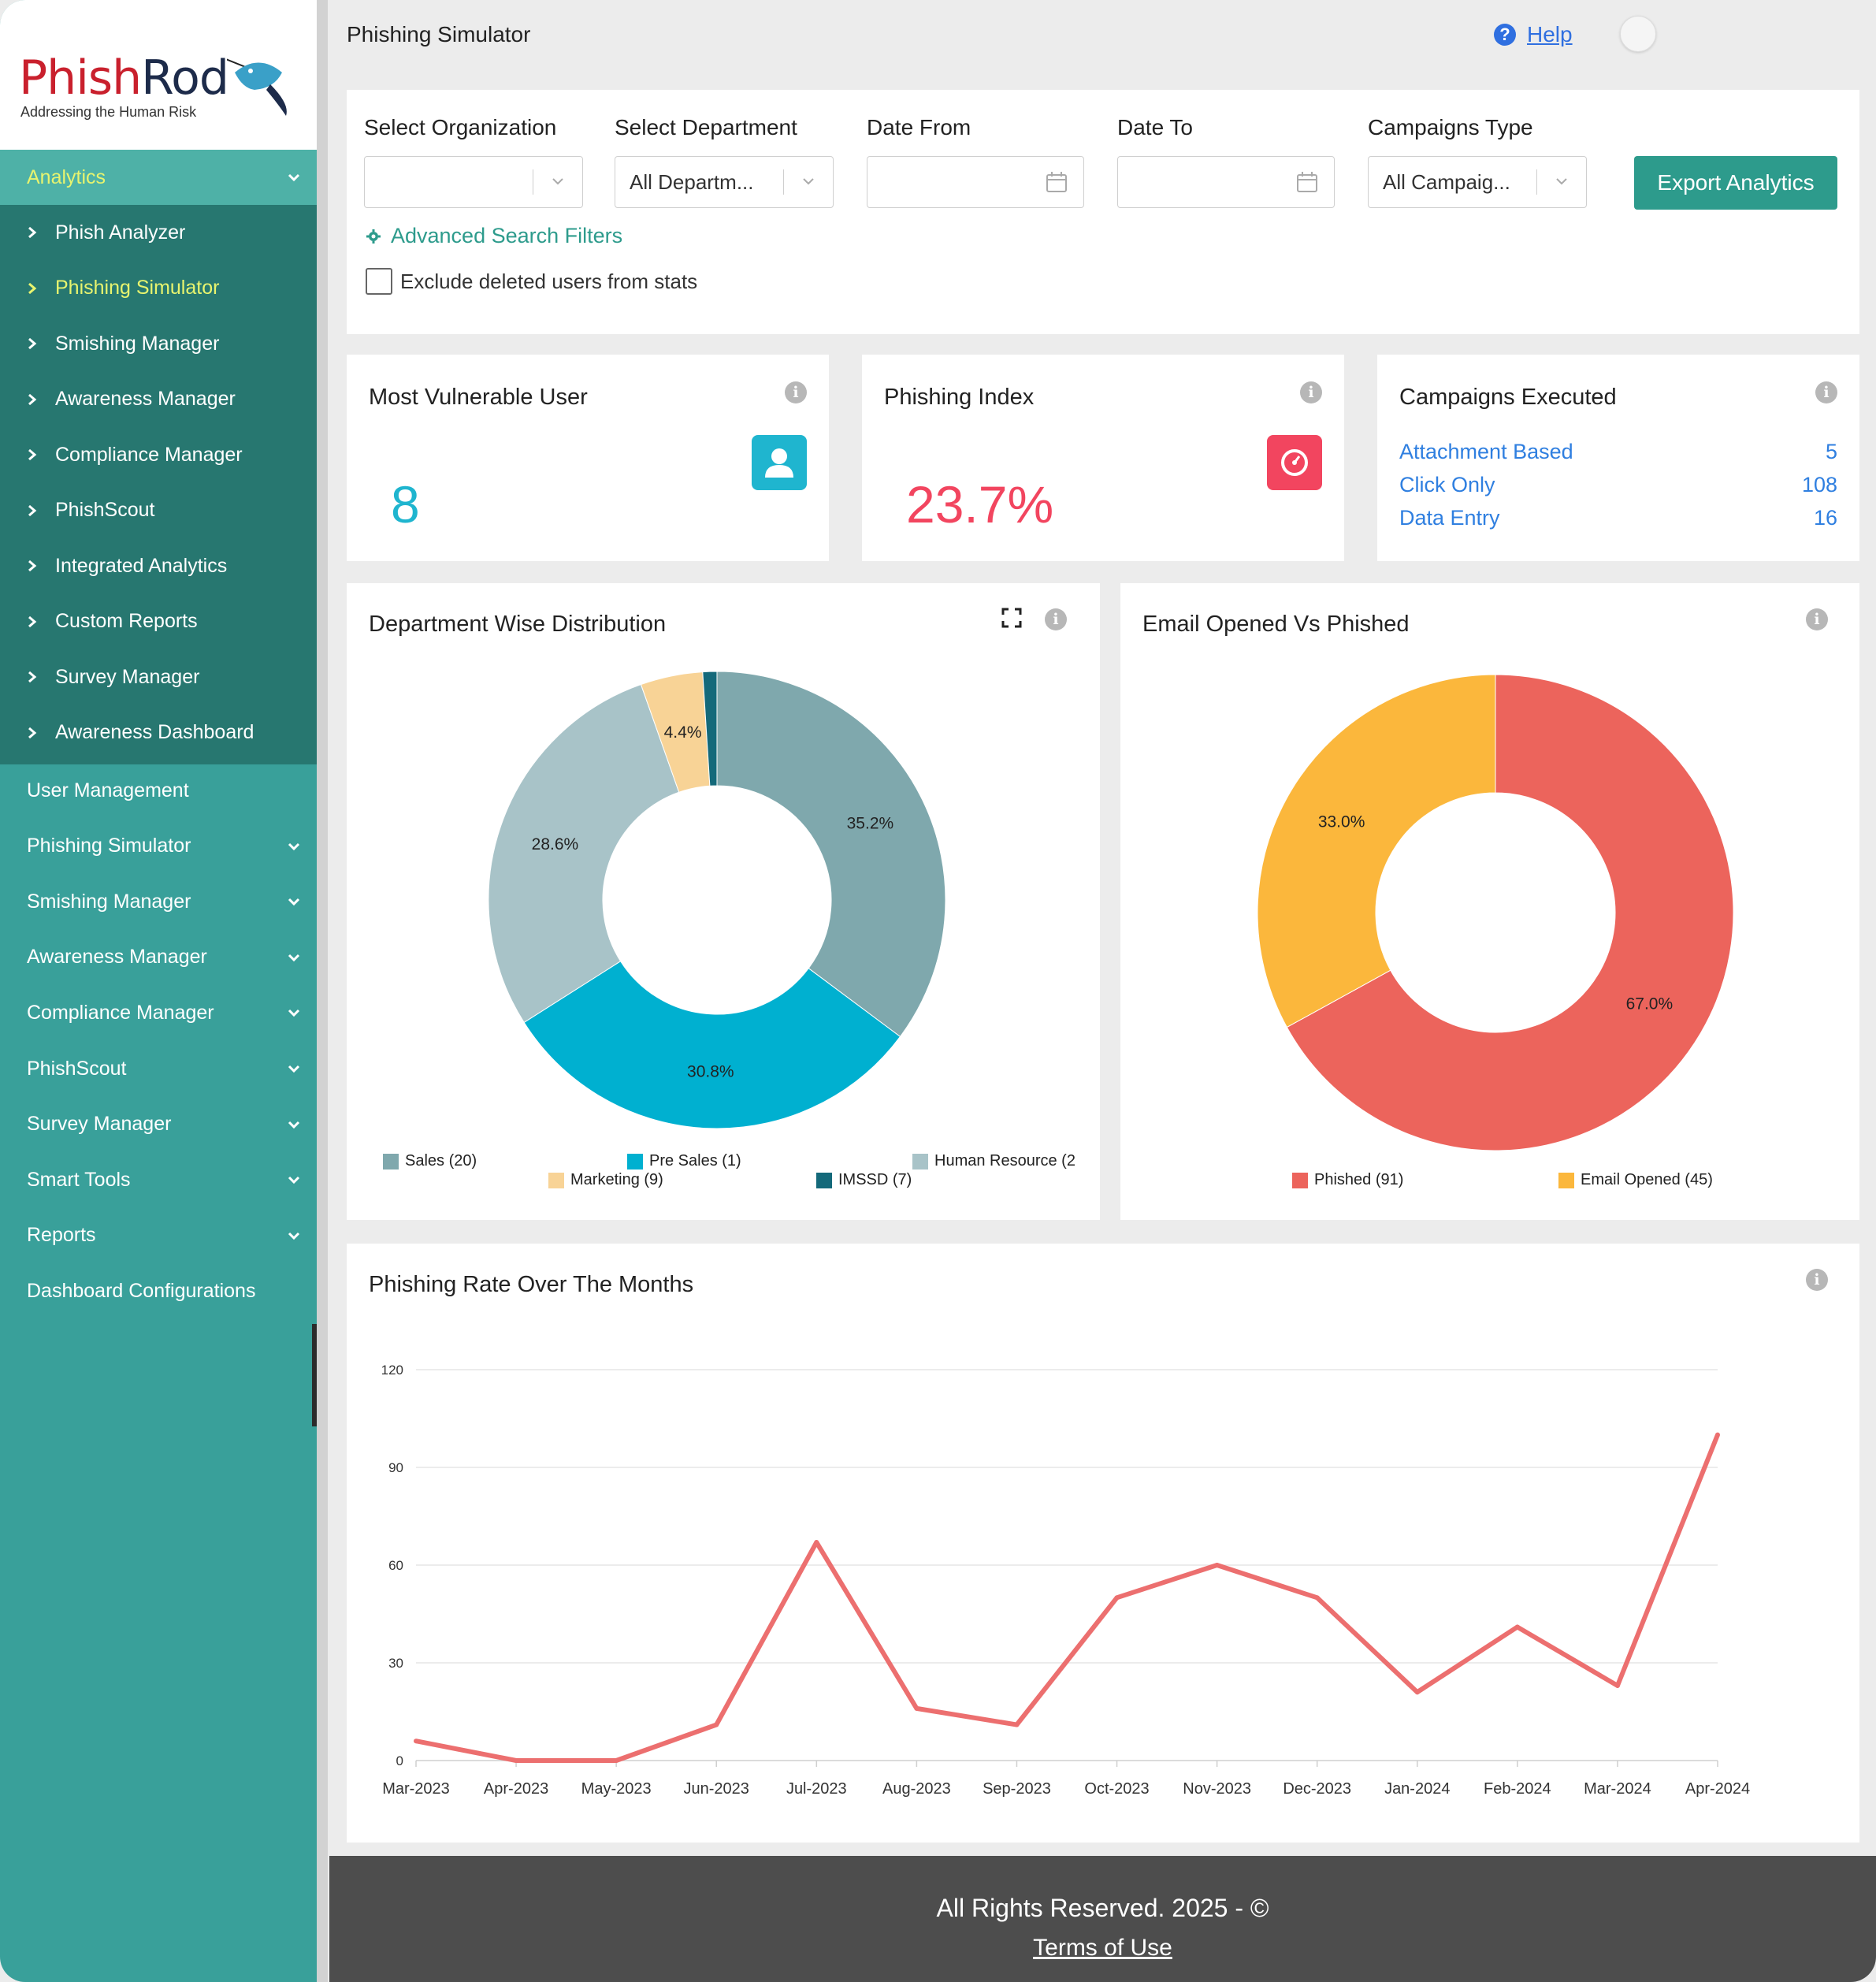 This screenshot has width=1876, height=1982. Describe the element at coordinates (158, 233) in the screenshot. I see `sidebar-subitem: Phish Analyzer` at that location.